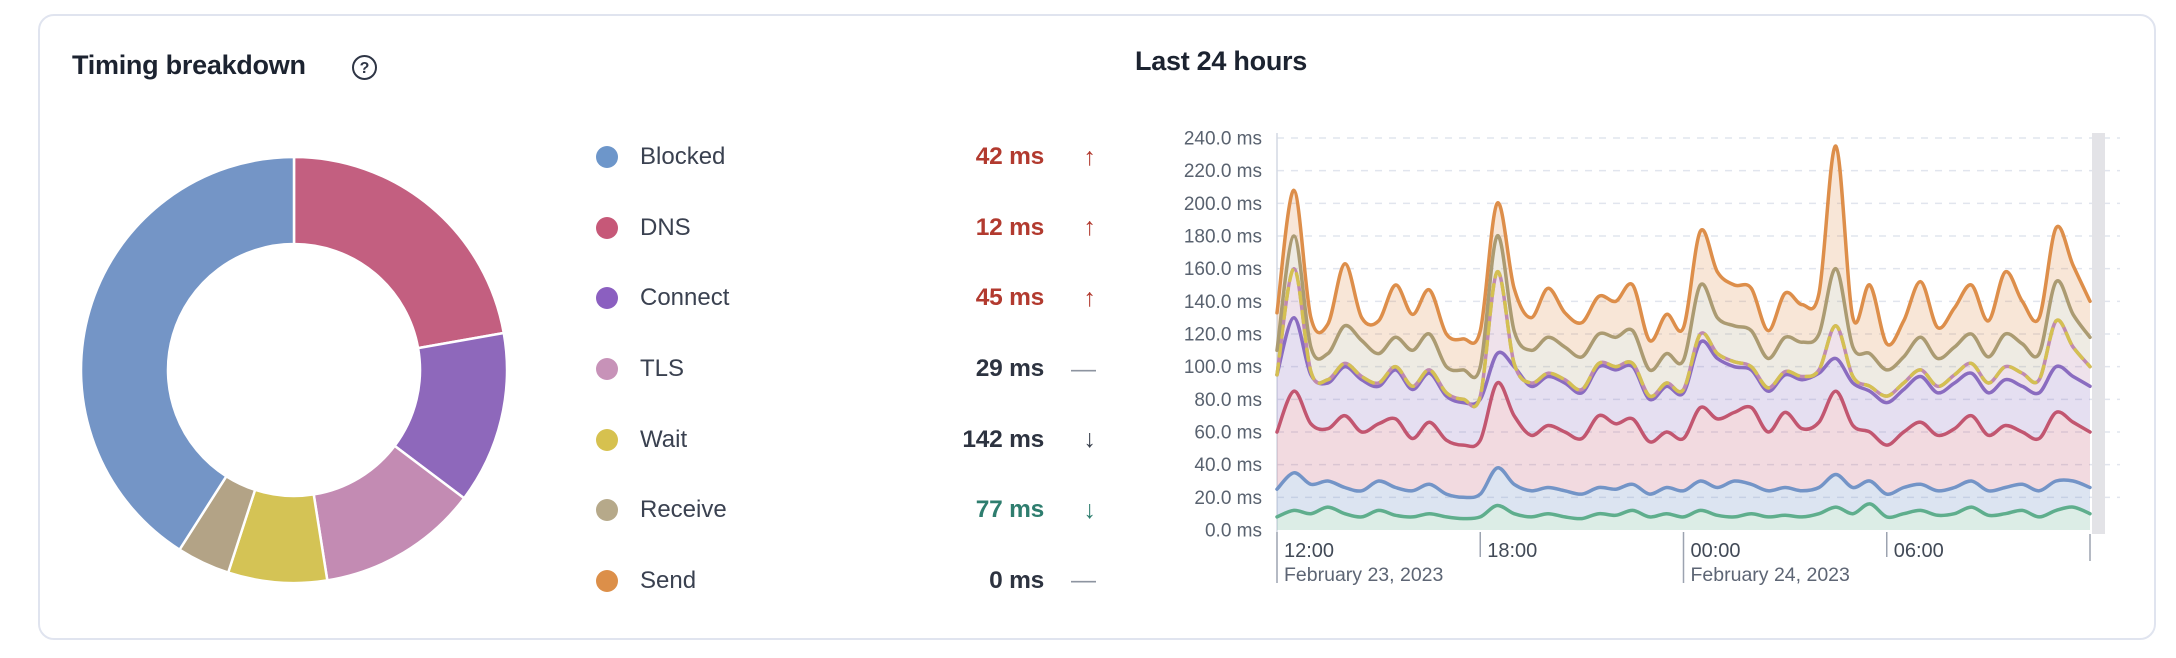 This screenshot has height=658, width=2176. What do you see at coordinates (664, 439) in the screenshot?
I see `legend-label: Wait` at bounding box center [664, 439].